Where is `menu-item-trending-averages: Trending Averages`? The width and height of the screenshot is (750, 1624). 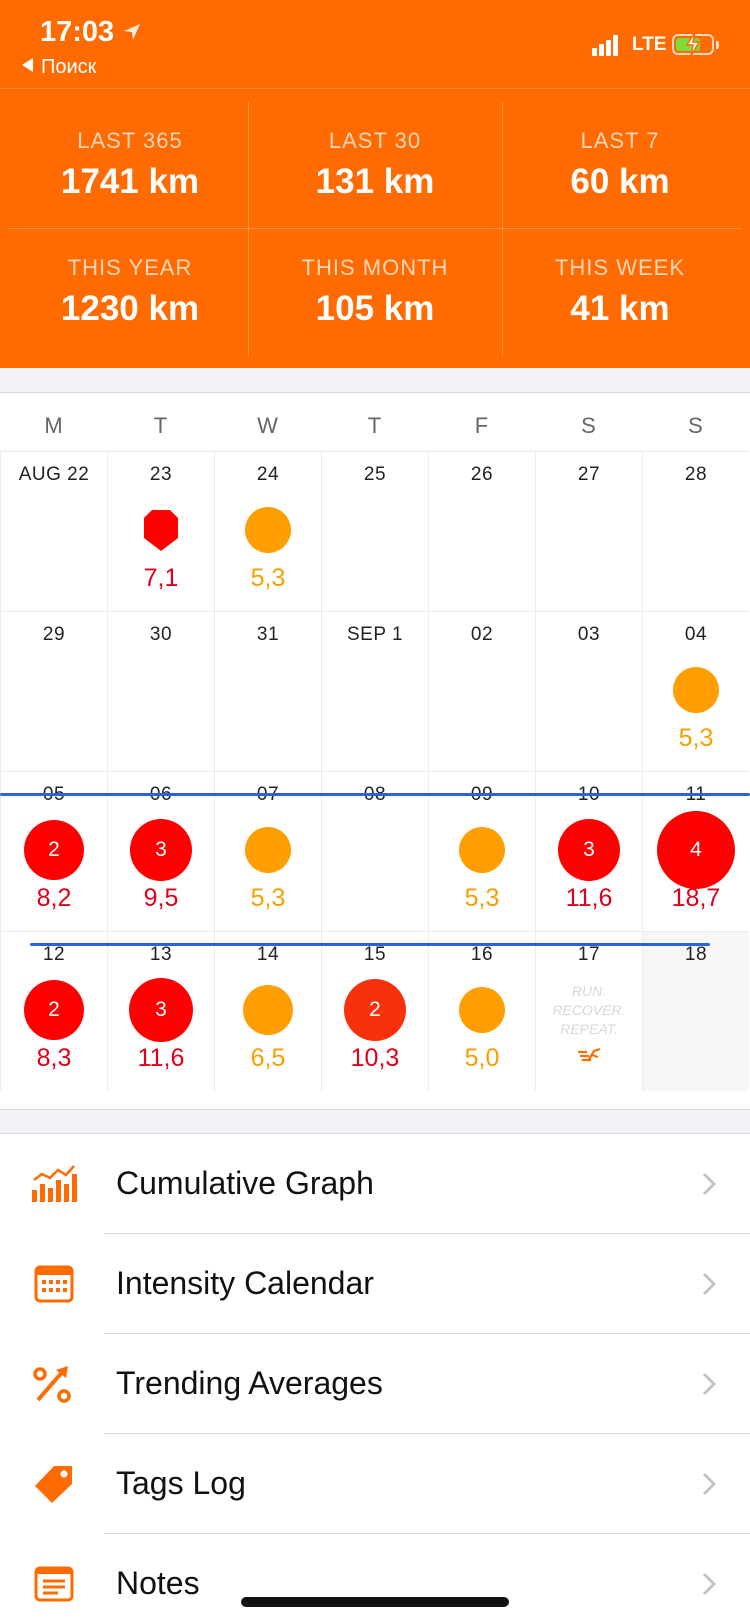 menu-item-trending-averages: Trending Averages is located at coordinates (375, 1384).